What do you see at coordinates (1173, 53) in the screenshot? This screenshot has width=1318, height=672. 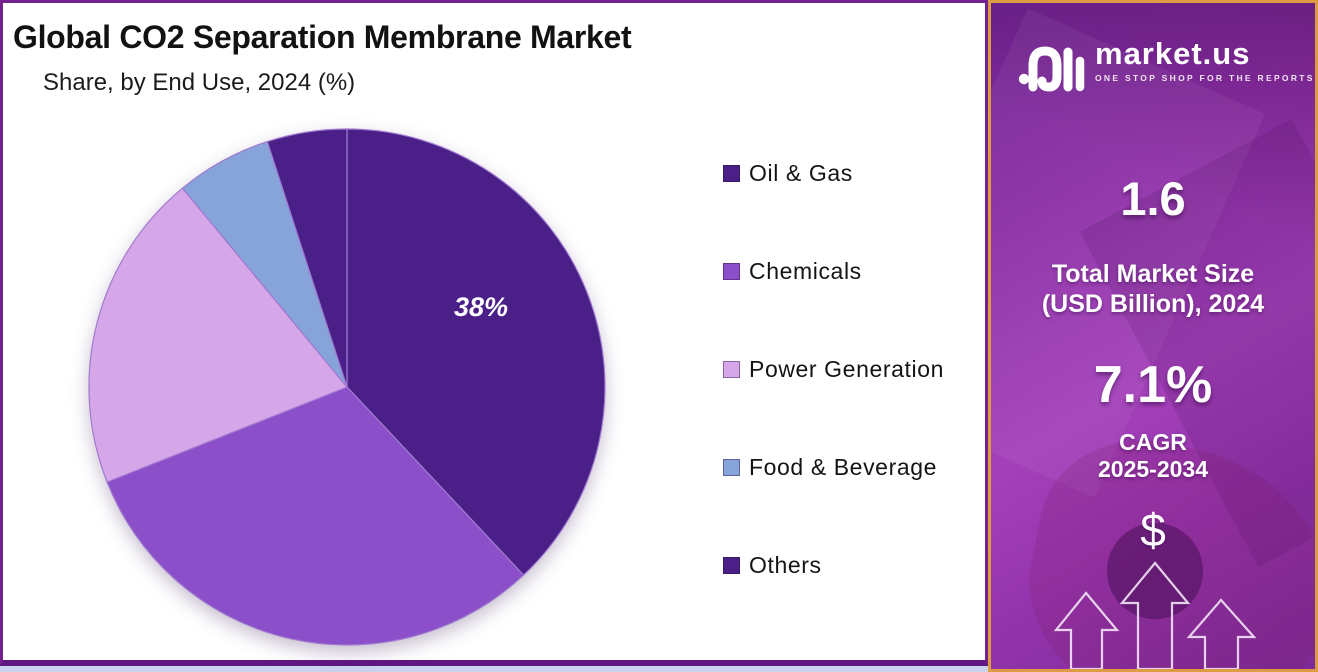 I see `brand-name: market.us` at bounding box center [1173, 53].